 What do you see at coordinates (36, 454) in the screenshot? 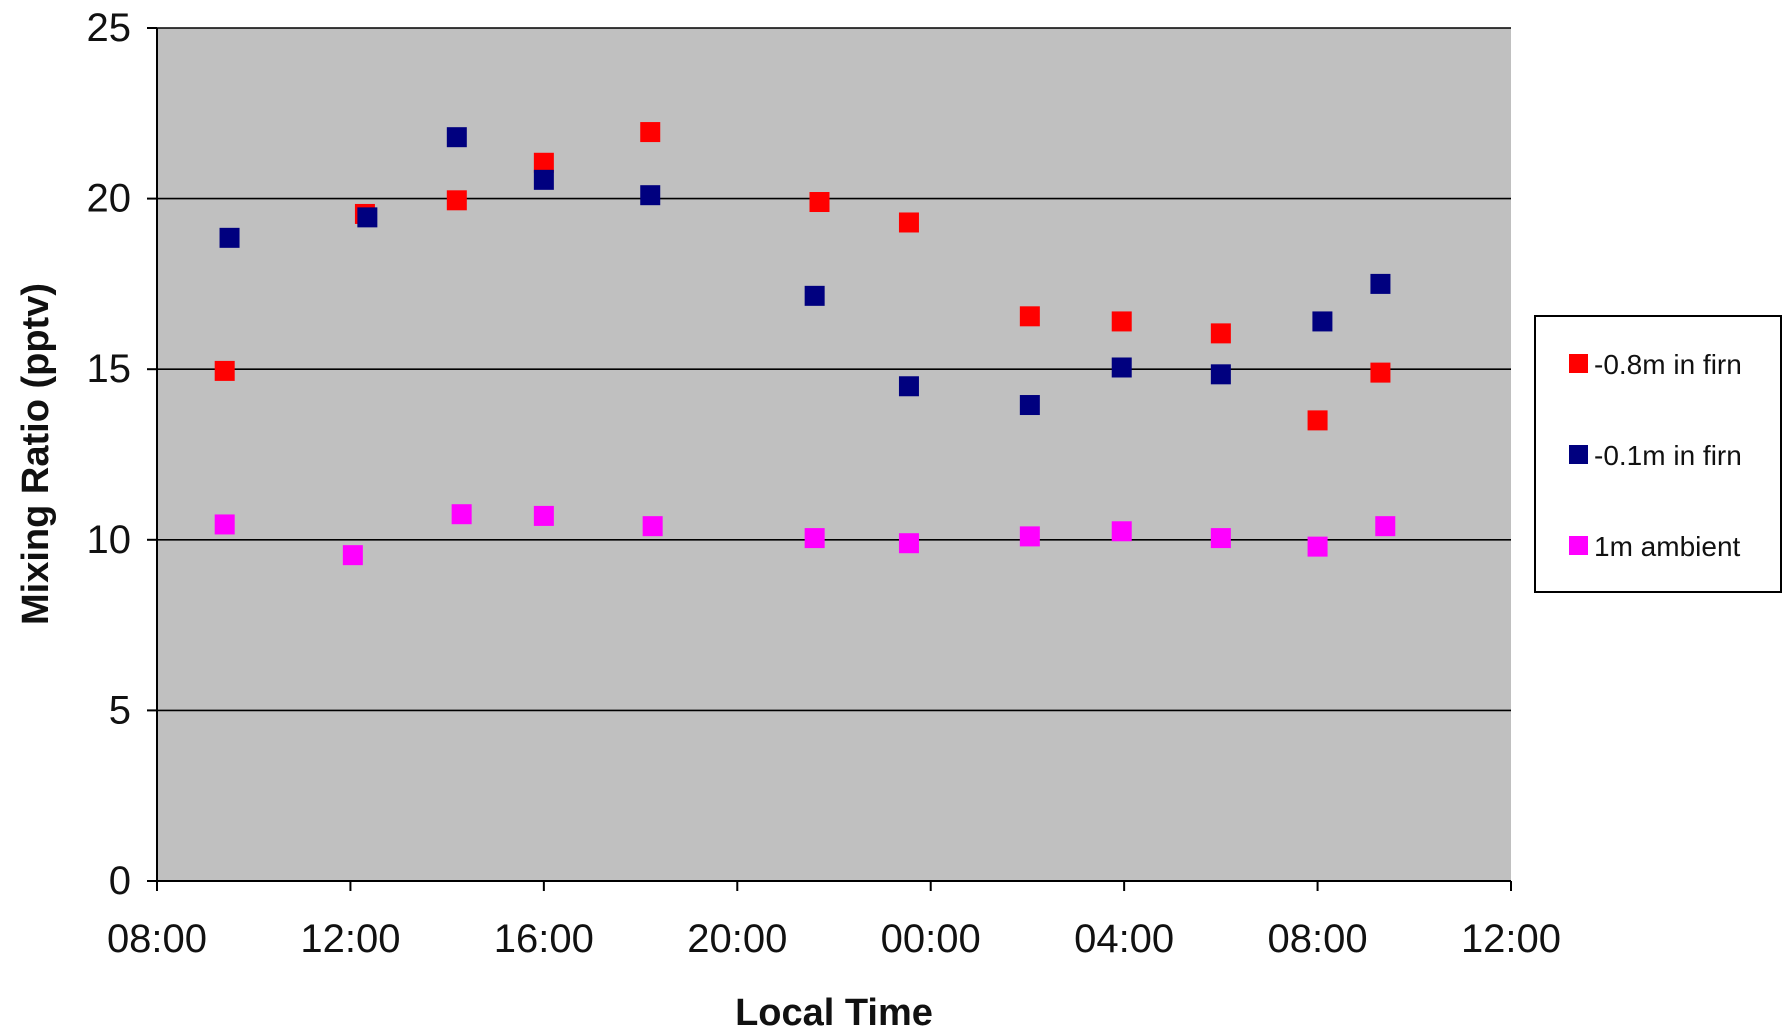
I see `y-axis-title: Mixing Ratio (pptv)` at bounding box center [36, 454].